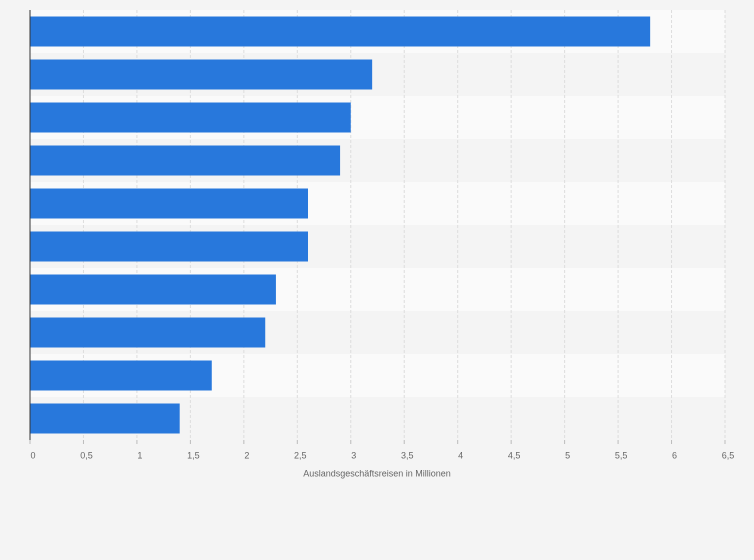 This screenshot has height=560, width=754. What do you see at coordinates (300, 455) in the screenshot?
I see `x-tick-label: 2,5` at bounding box center [300, 455].